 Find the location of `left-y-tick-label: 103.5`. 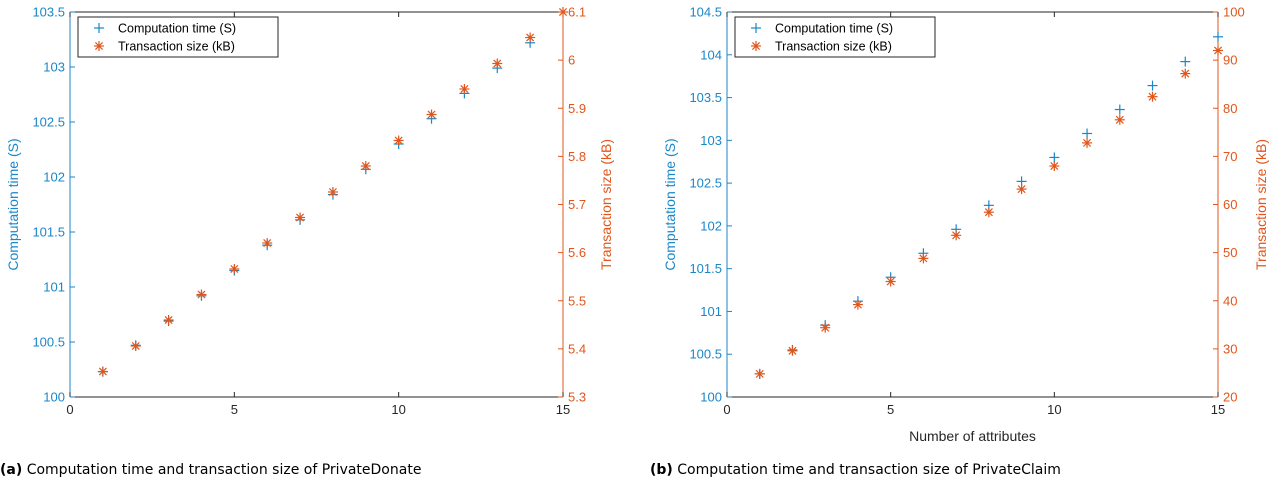

left-y-tick-label: 103.5 is located at coordinates (705, 97).